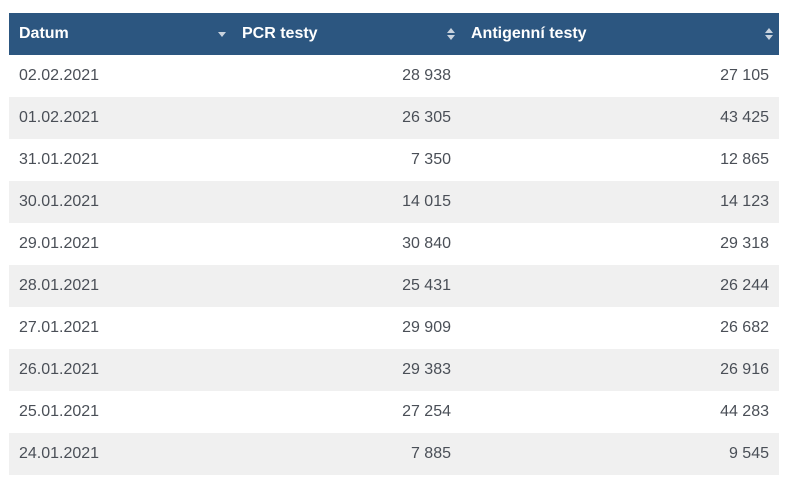 Image resolution: width=788 pixels, height=480 pixels. What do you see at coordinates (744, 411) in the screenshot?
I see `cell-antigen: 44 283` at bounding box center [744, 411].